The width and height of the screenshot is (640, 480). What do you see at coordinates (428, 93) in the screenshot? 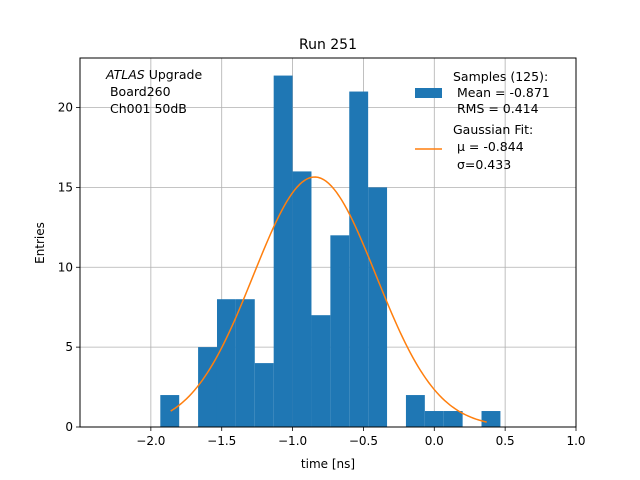
I see `legend-samples-swatch` at bounding box center [428, 93].